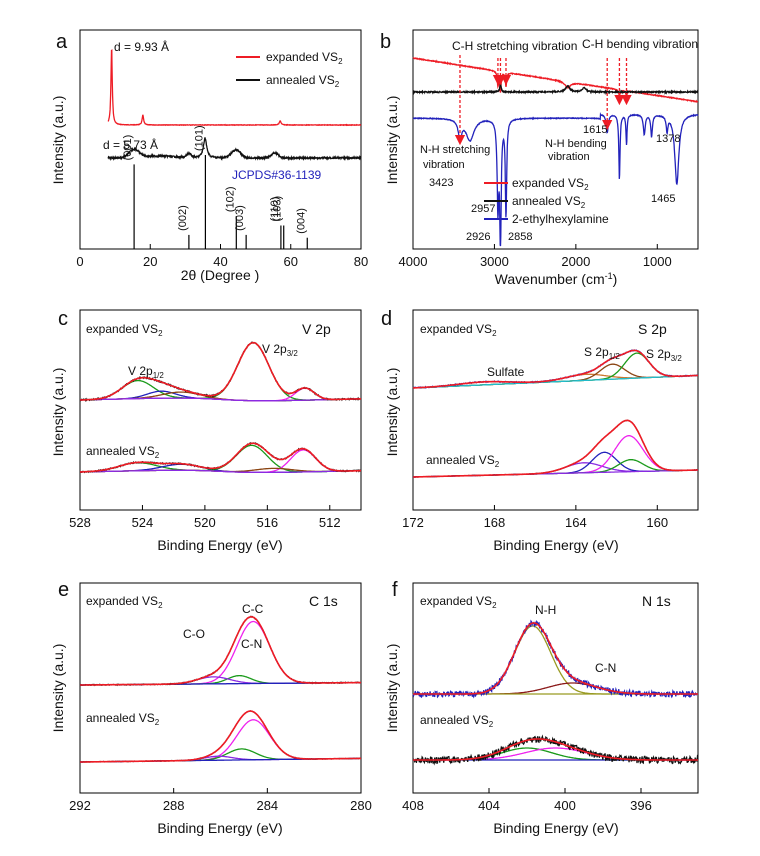 The height and width of the screenshot is (856, 760). Describe the element at coordinates (150, 261) in the screenshot. I see `panel-a-x-tick-label: 20` at that location.